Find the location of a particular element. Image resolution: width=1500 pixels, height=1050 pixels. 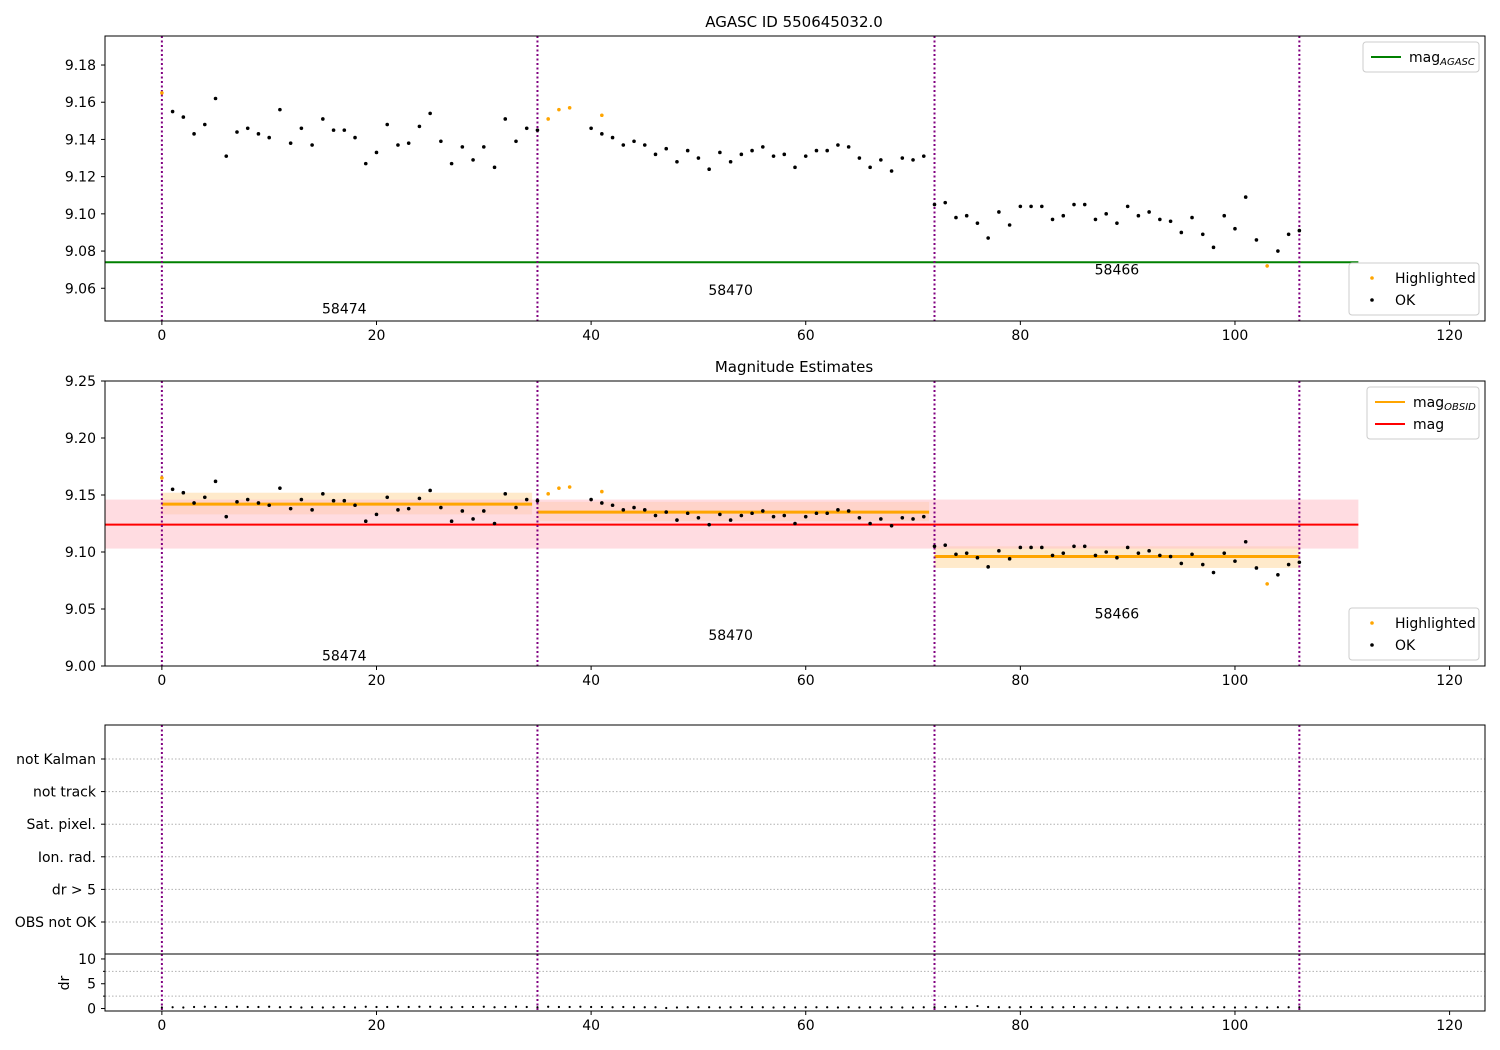

x-tick-label: 0 is located at coordinates (161, 1026).